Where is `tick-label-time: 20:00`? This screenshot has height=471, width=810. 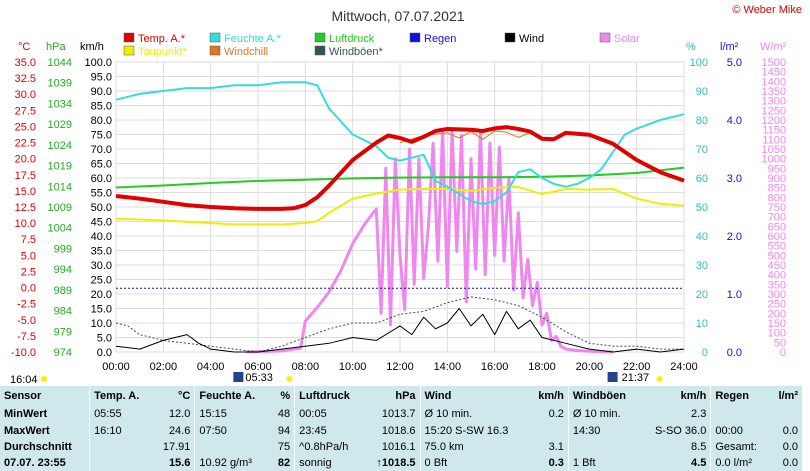
tick-label-time: 20:00 is located at coordinates (590, 367).